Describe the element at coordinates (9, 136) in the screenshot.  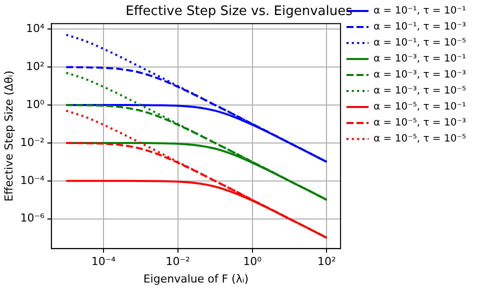
I see `y-axis-title: Effective Step Size (Δθᵢ)` at that location.